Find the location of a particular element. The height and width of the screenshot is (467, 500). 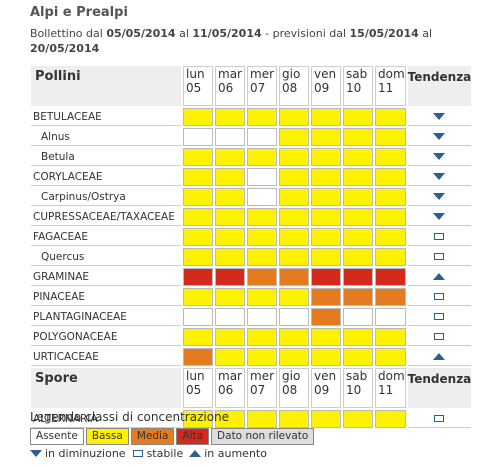

day-date: 09 is located at coordinates (322, 390).